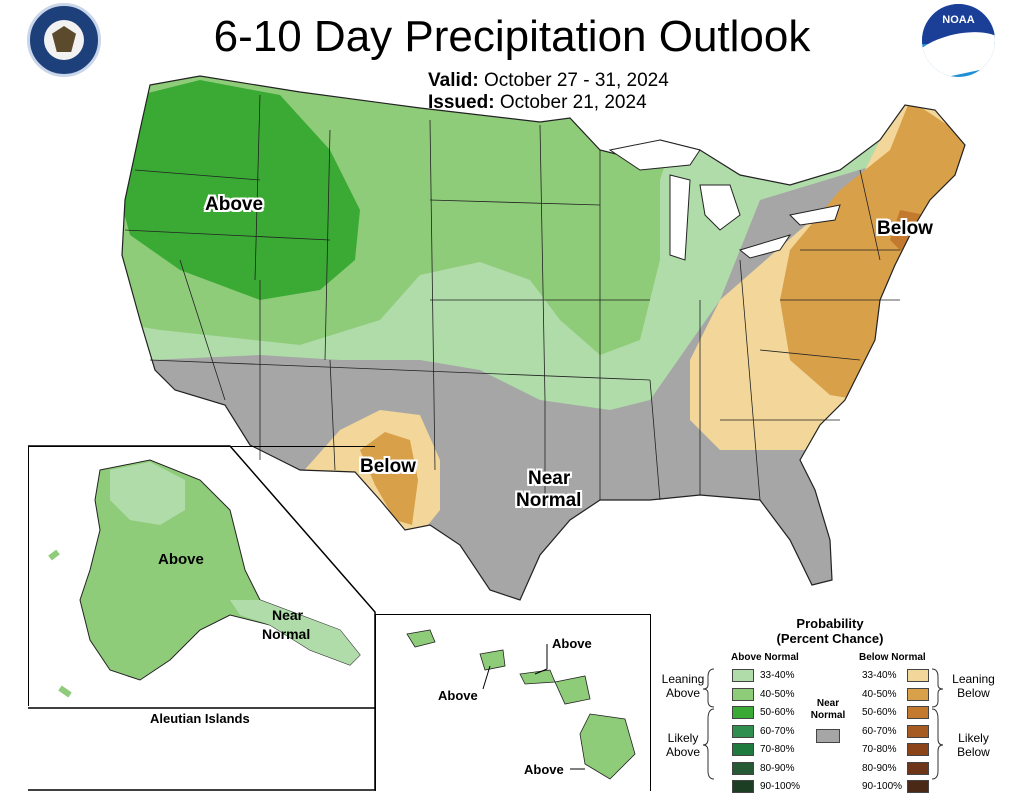 The width and height of the screenshot is (1024, 794). I want to click on legend-leaning-above: Leaning Above, so click(683, 686).